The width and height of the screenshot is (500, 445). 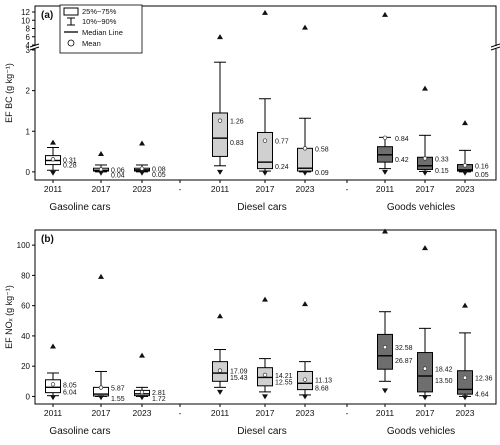 What do you see at coordinates (402, 139) in the screenshot?
I see `mean-value-label: 0.84` at bounding box center [402, 139].